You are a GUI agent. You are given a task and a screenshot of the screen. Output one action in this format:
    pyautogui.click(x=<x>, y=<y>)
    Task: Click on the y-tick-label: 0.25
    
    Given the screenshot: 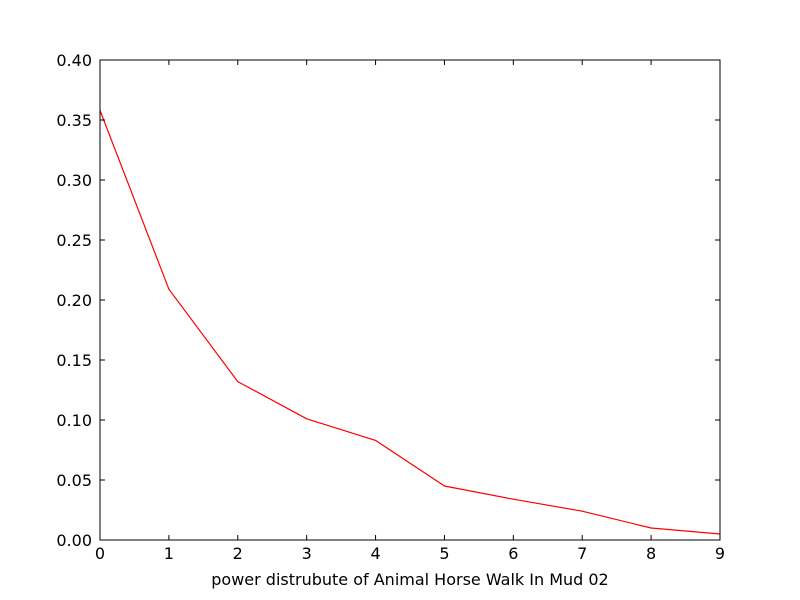 What is the action you would take?
    pyautogui.click(x=74, y=240)
    